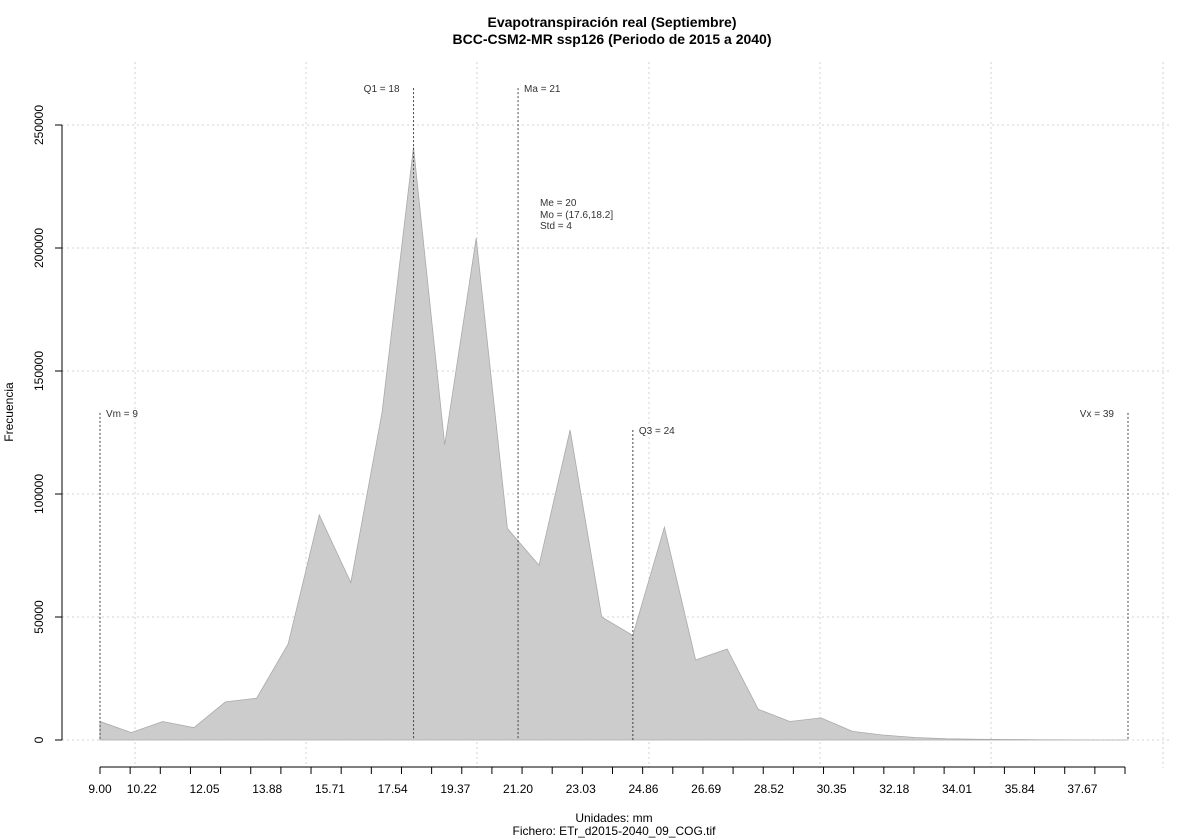 This screenshot has height=840, width=1200. I want to click on x-tick-label-3: 13.88, so click(267, 789).